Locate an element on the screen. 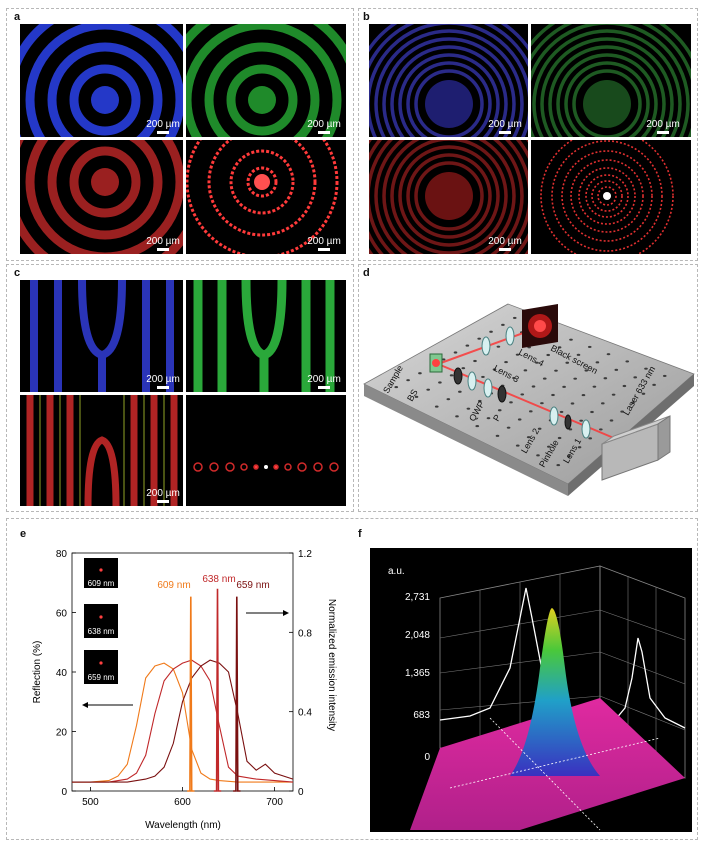 This screenshot has height=845, width=703. f-tick-0: 0 is located at coordinates (427, 757).